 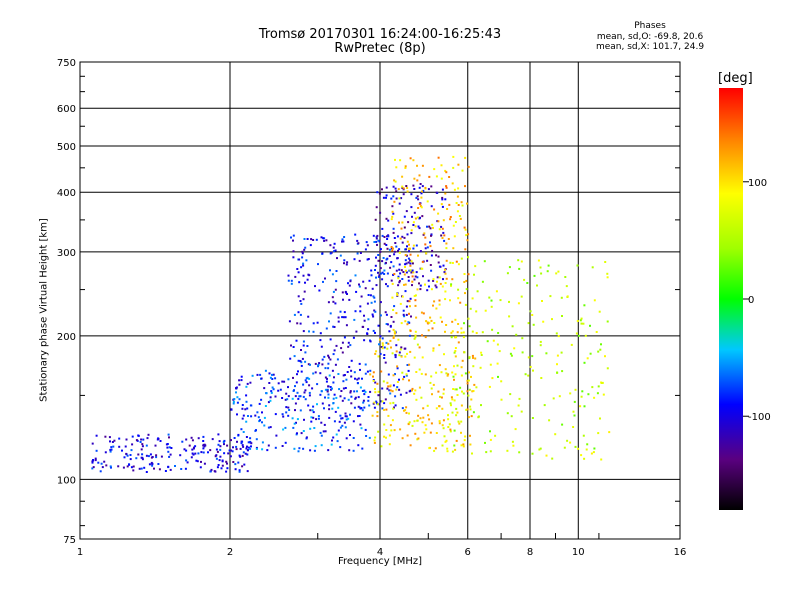 I want to click on x-tick-label: 16, so click(x=680, y=552).